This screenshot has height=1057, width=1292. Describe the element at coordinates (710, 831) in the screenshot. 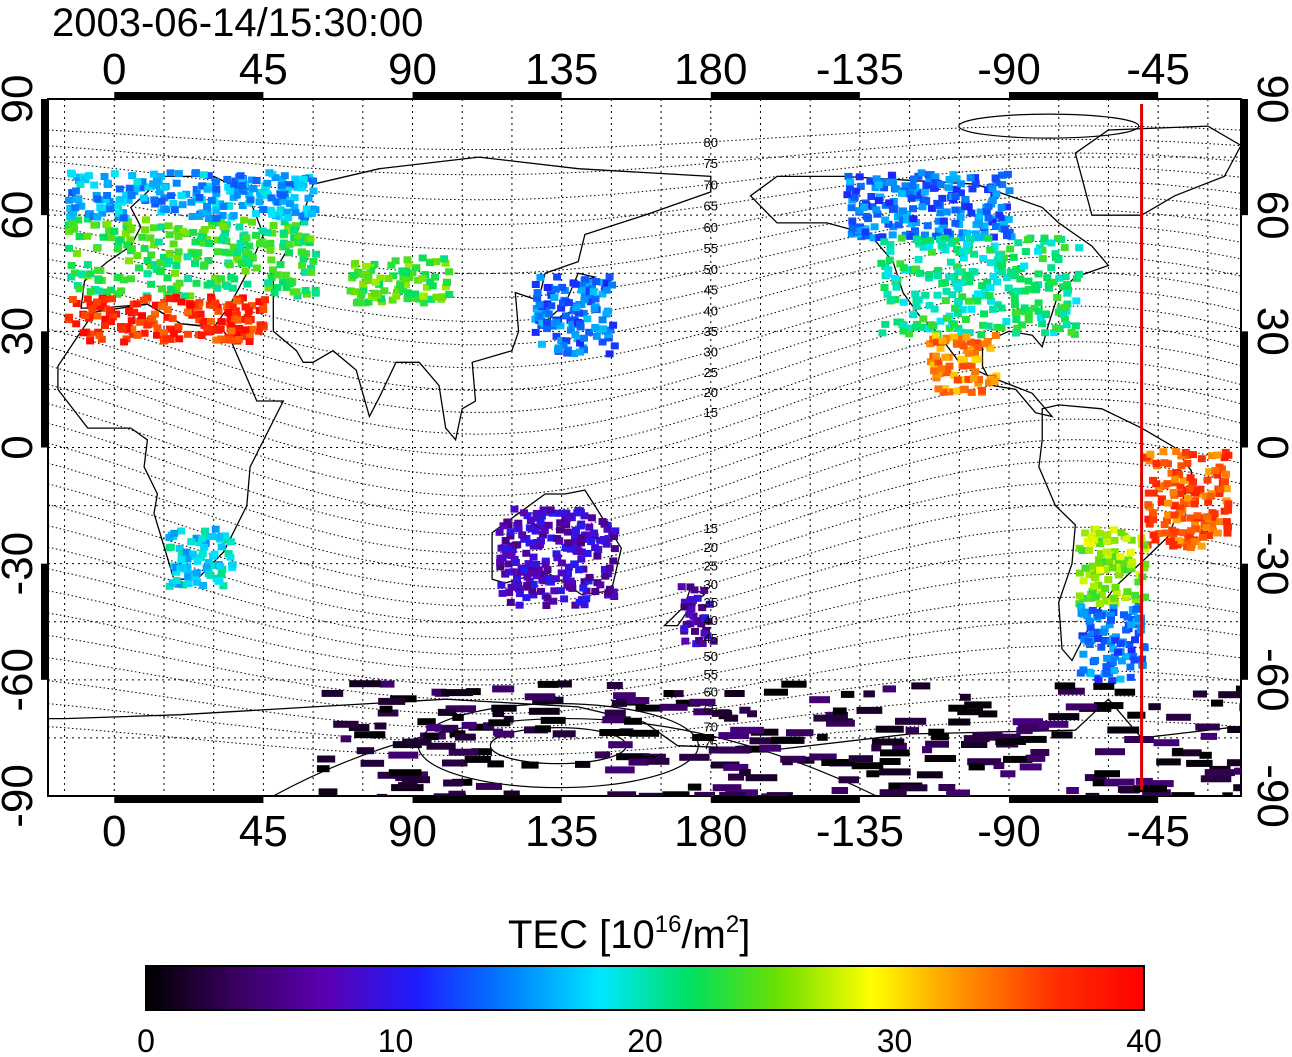

I see `bottom-lon-tick: 180` at that location.